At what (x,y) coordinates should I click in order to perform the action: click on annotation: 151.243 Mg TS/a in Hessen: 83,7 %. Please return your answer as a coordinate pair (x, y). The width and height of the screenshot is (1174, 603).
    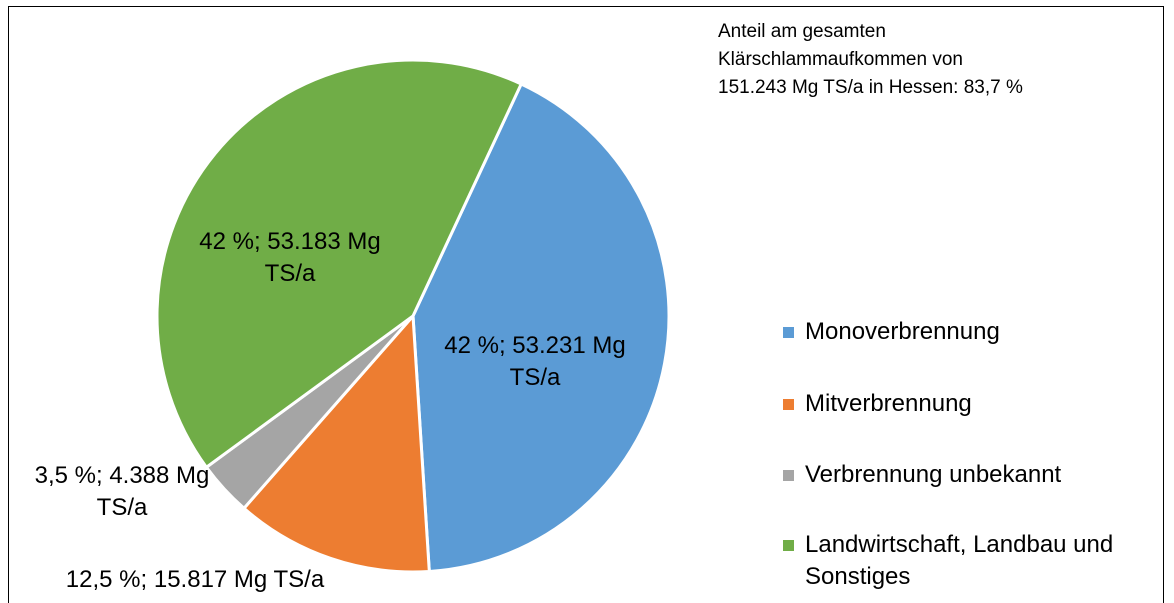
    Looking at the image, I should click on (870, 87).